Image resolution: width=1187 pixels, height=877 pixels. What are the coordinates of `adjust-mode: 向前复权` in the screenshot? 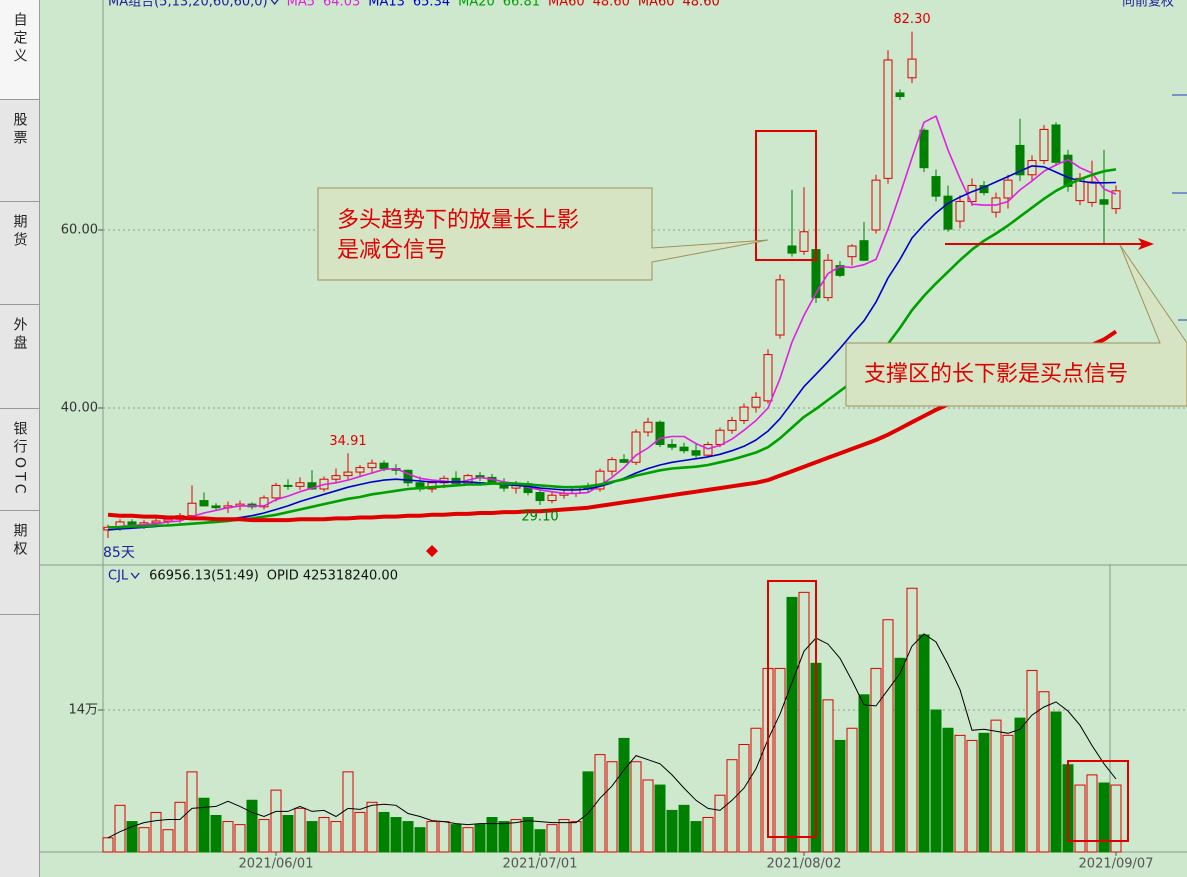 It's located at (1148, 5).